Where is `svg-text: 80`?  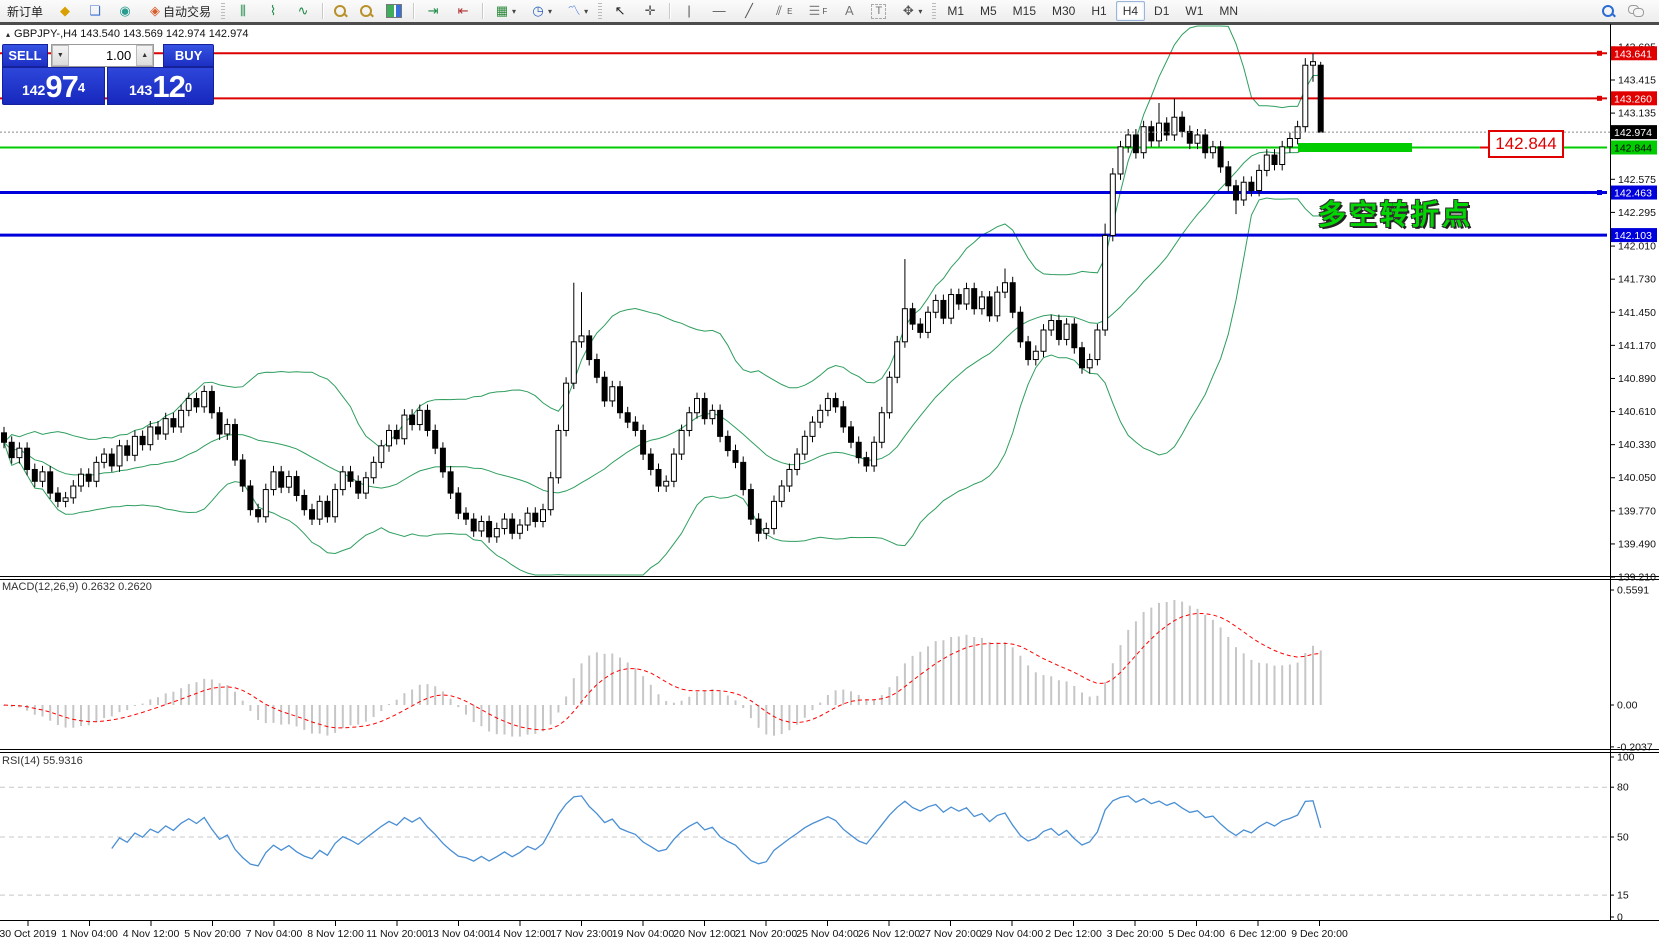 svg-text: 80 is located at coordinates (1623, 788).